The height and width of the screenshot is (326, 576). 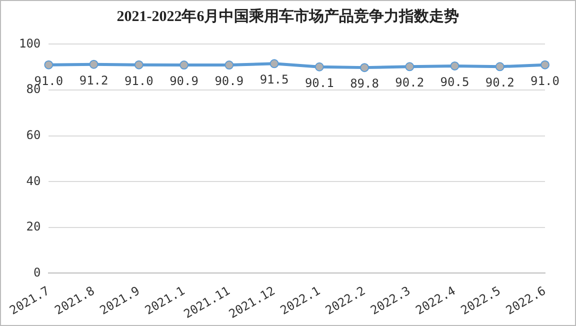 I want to click on data-label: 89.8, so click(x=364, y=83).